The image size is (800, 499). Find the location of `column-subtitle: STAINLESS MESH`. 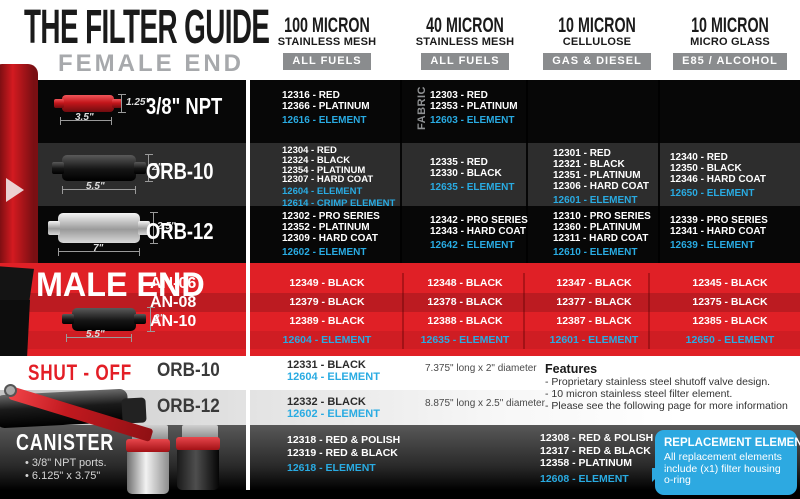

column-subtitle: STAINLESS MESH is located at coordinates (327, 42).